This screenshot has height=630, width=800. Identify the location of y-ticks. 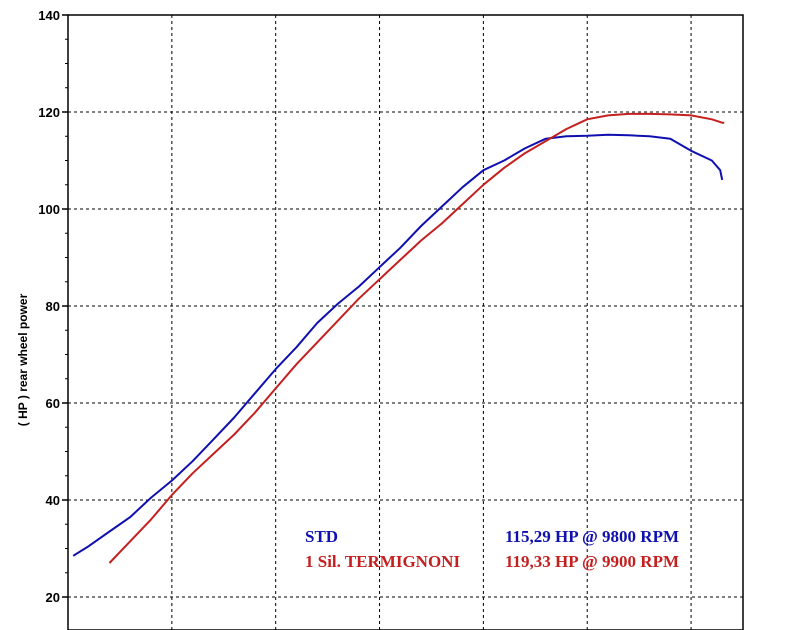
(65, 306).